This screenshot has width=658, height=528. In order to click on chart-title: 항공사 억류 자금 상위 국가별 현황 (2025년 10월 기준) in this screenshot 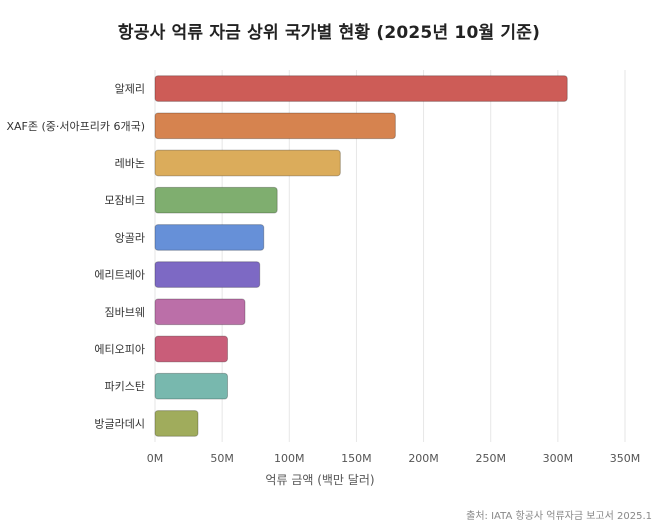, I will do `click(329, 33)`.